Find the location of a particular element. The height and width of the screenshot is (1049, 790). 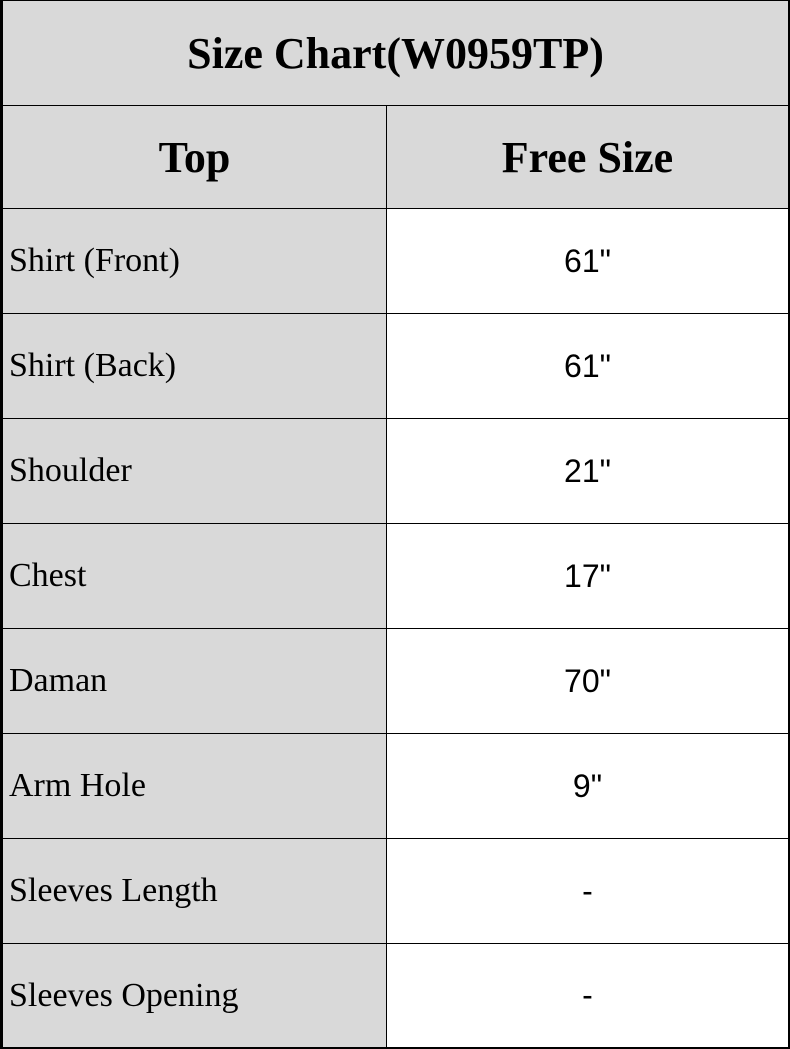

measurement-label: Shoulder is located at coordinates (195, 471).